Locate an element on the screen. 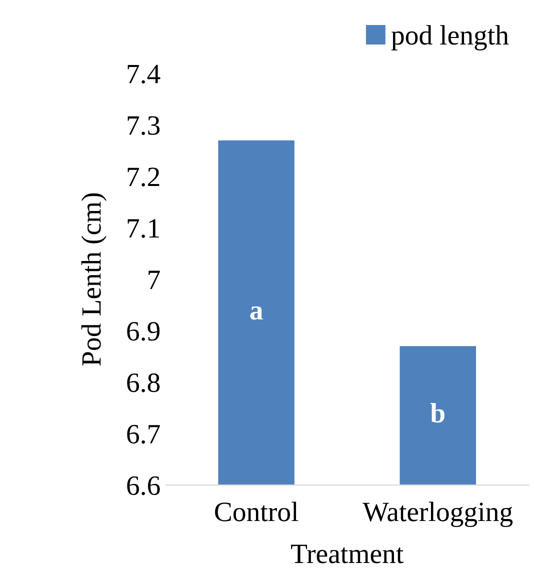 This screenshot has width=534, height=588. y-tick-label: 7 is located at coordinates (154, 279).